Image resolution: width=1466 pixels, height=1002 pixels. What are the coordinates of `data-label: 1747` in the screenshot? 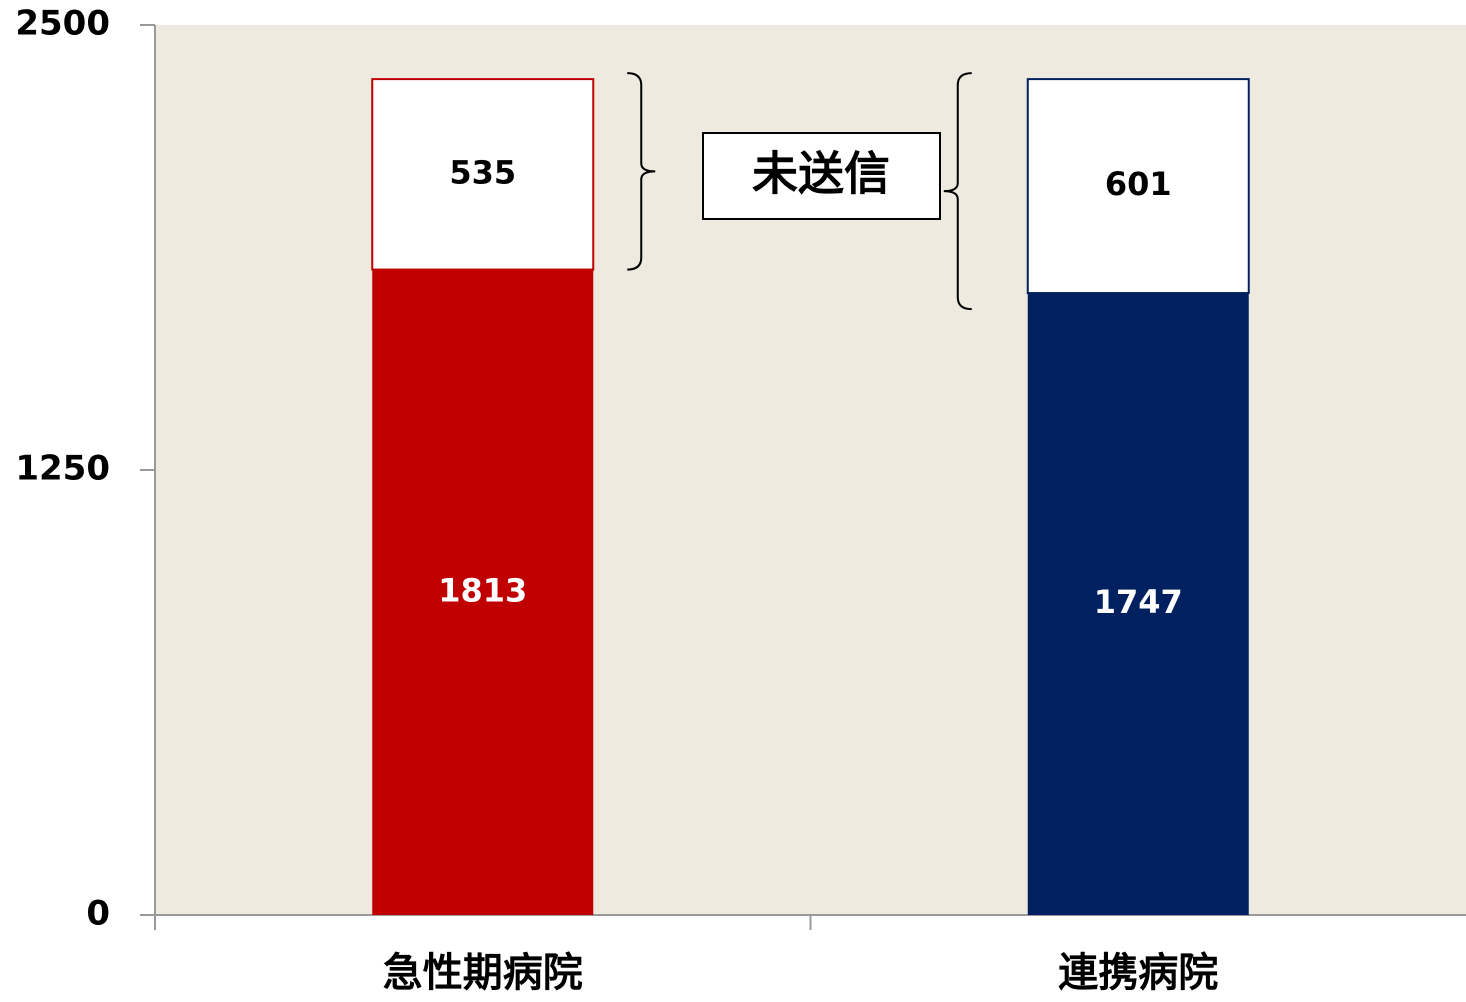 It's located at (1138, 602).